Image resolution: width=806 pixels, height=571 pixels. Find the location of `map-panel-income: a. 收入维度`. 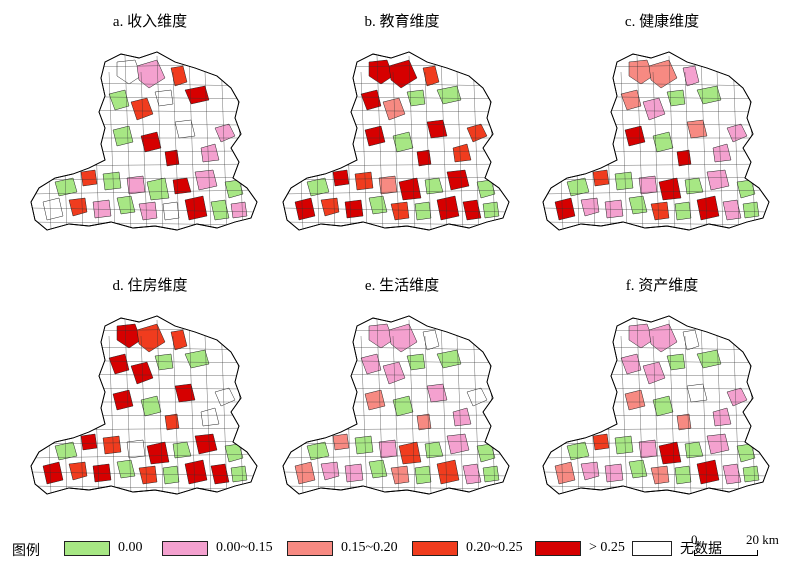

map-panel-income: a. 收入维度 is located at coordinates (150, 129).